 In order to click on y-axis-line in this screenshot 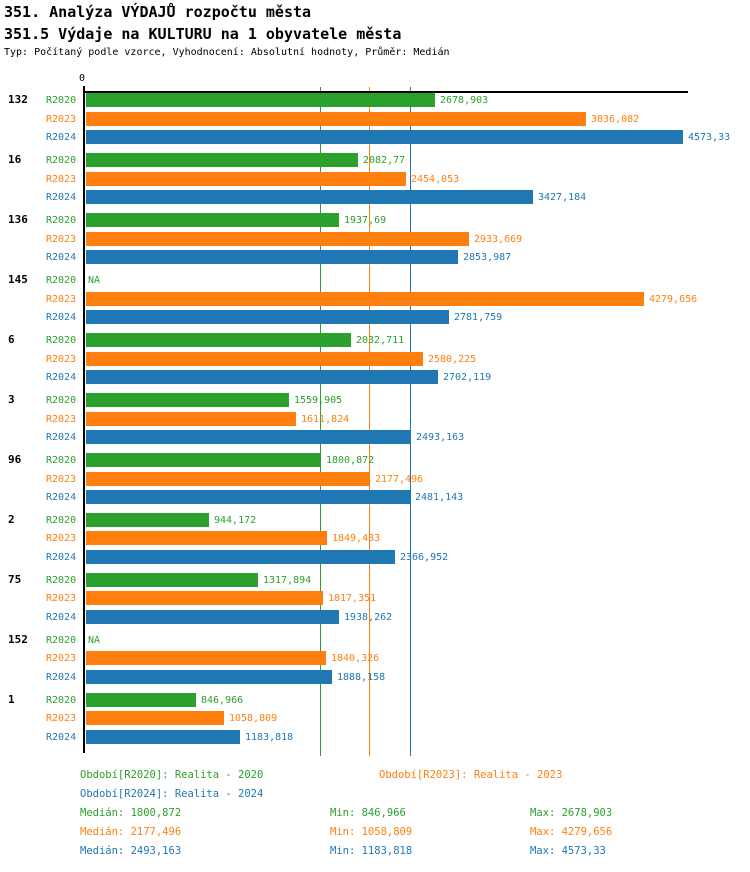, I will do `click(84, 419)`.